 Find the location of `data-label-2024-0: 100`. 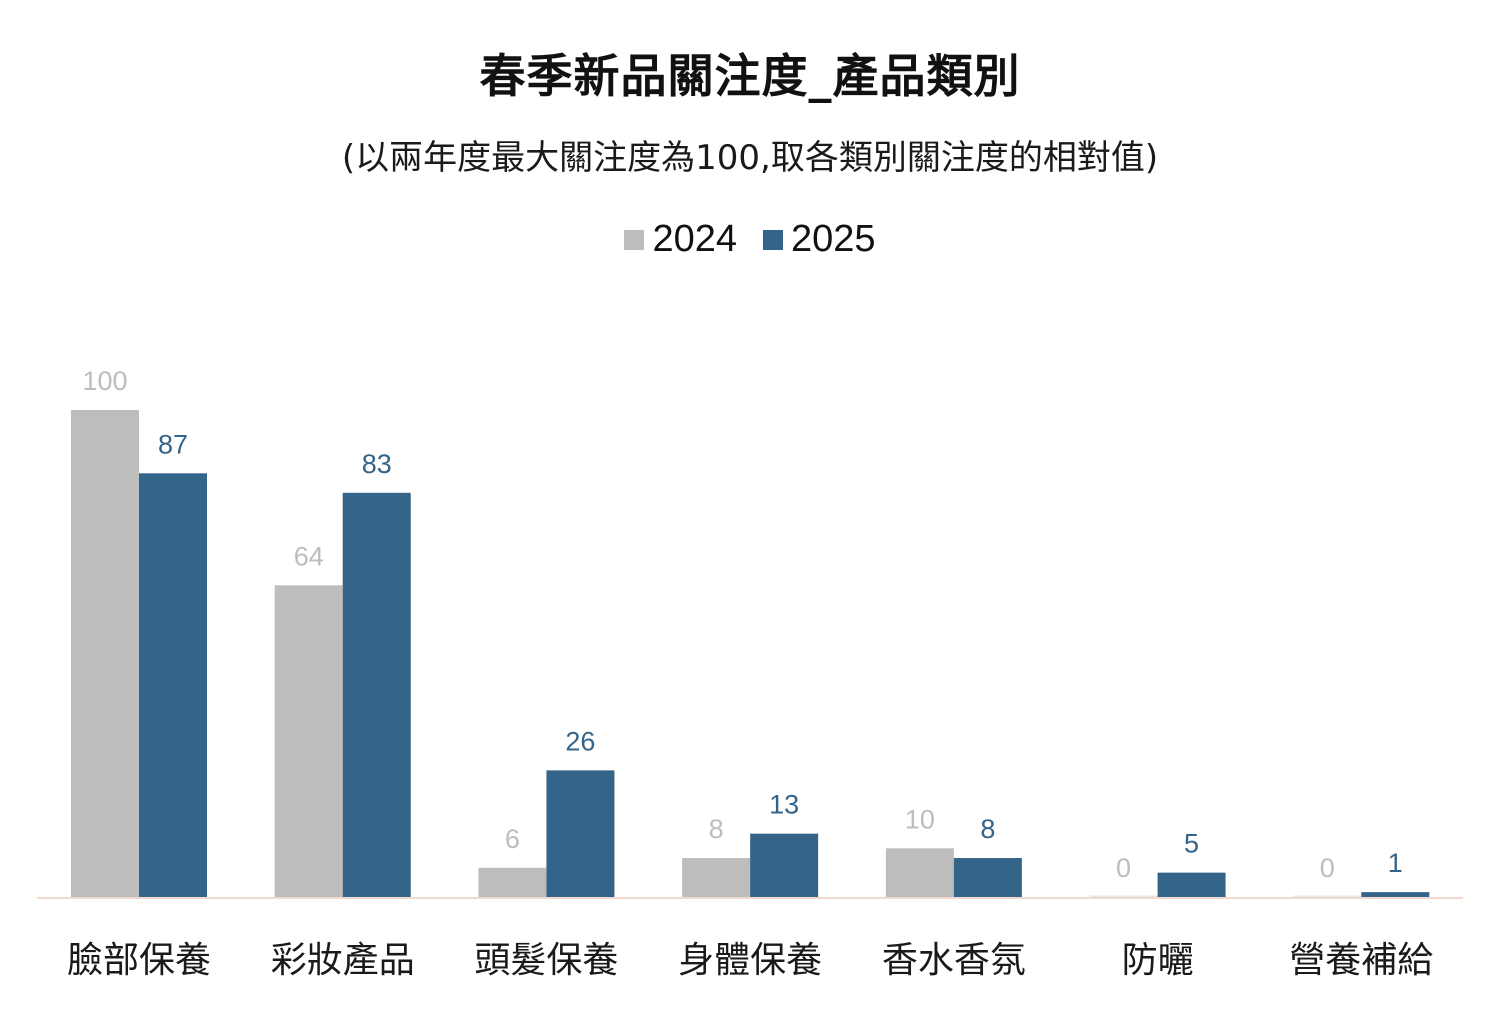

data-label-2024-0: 100 is located at coordinates (104, 381).